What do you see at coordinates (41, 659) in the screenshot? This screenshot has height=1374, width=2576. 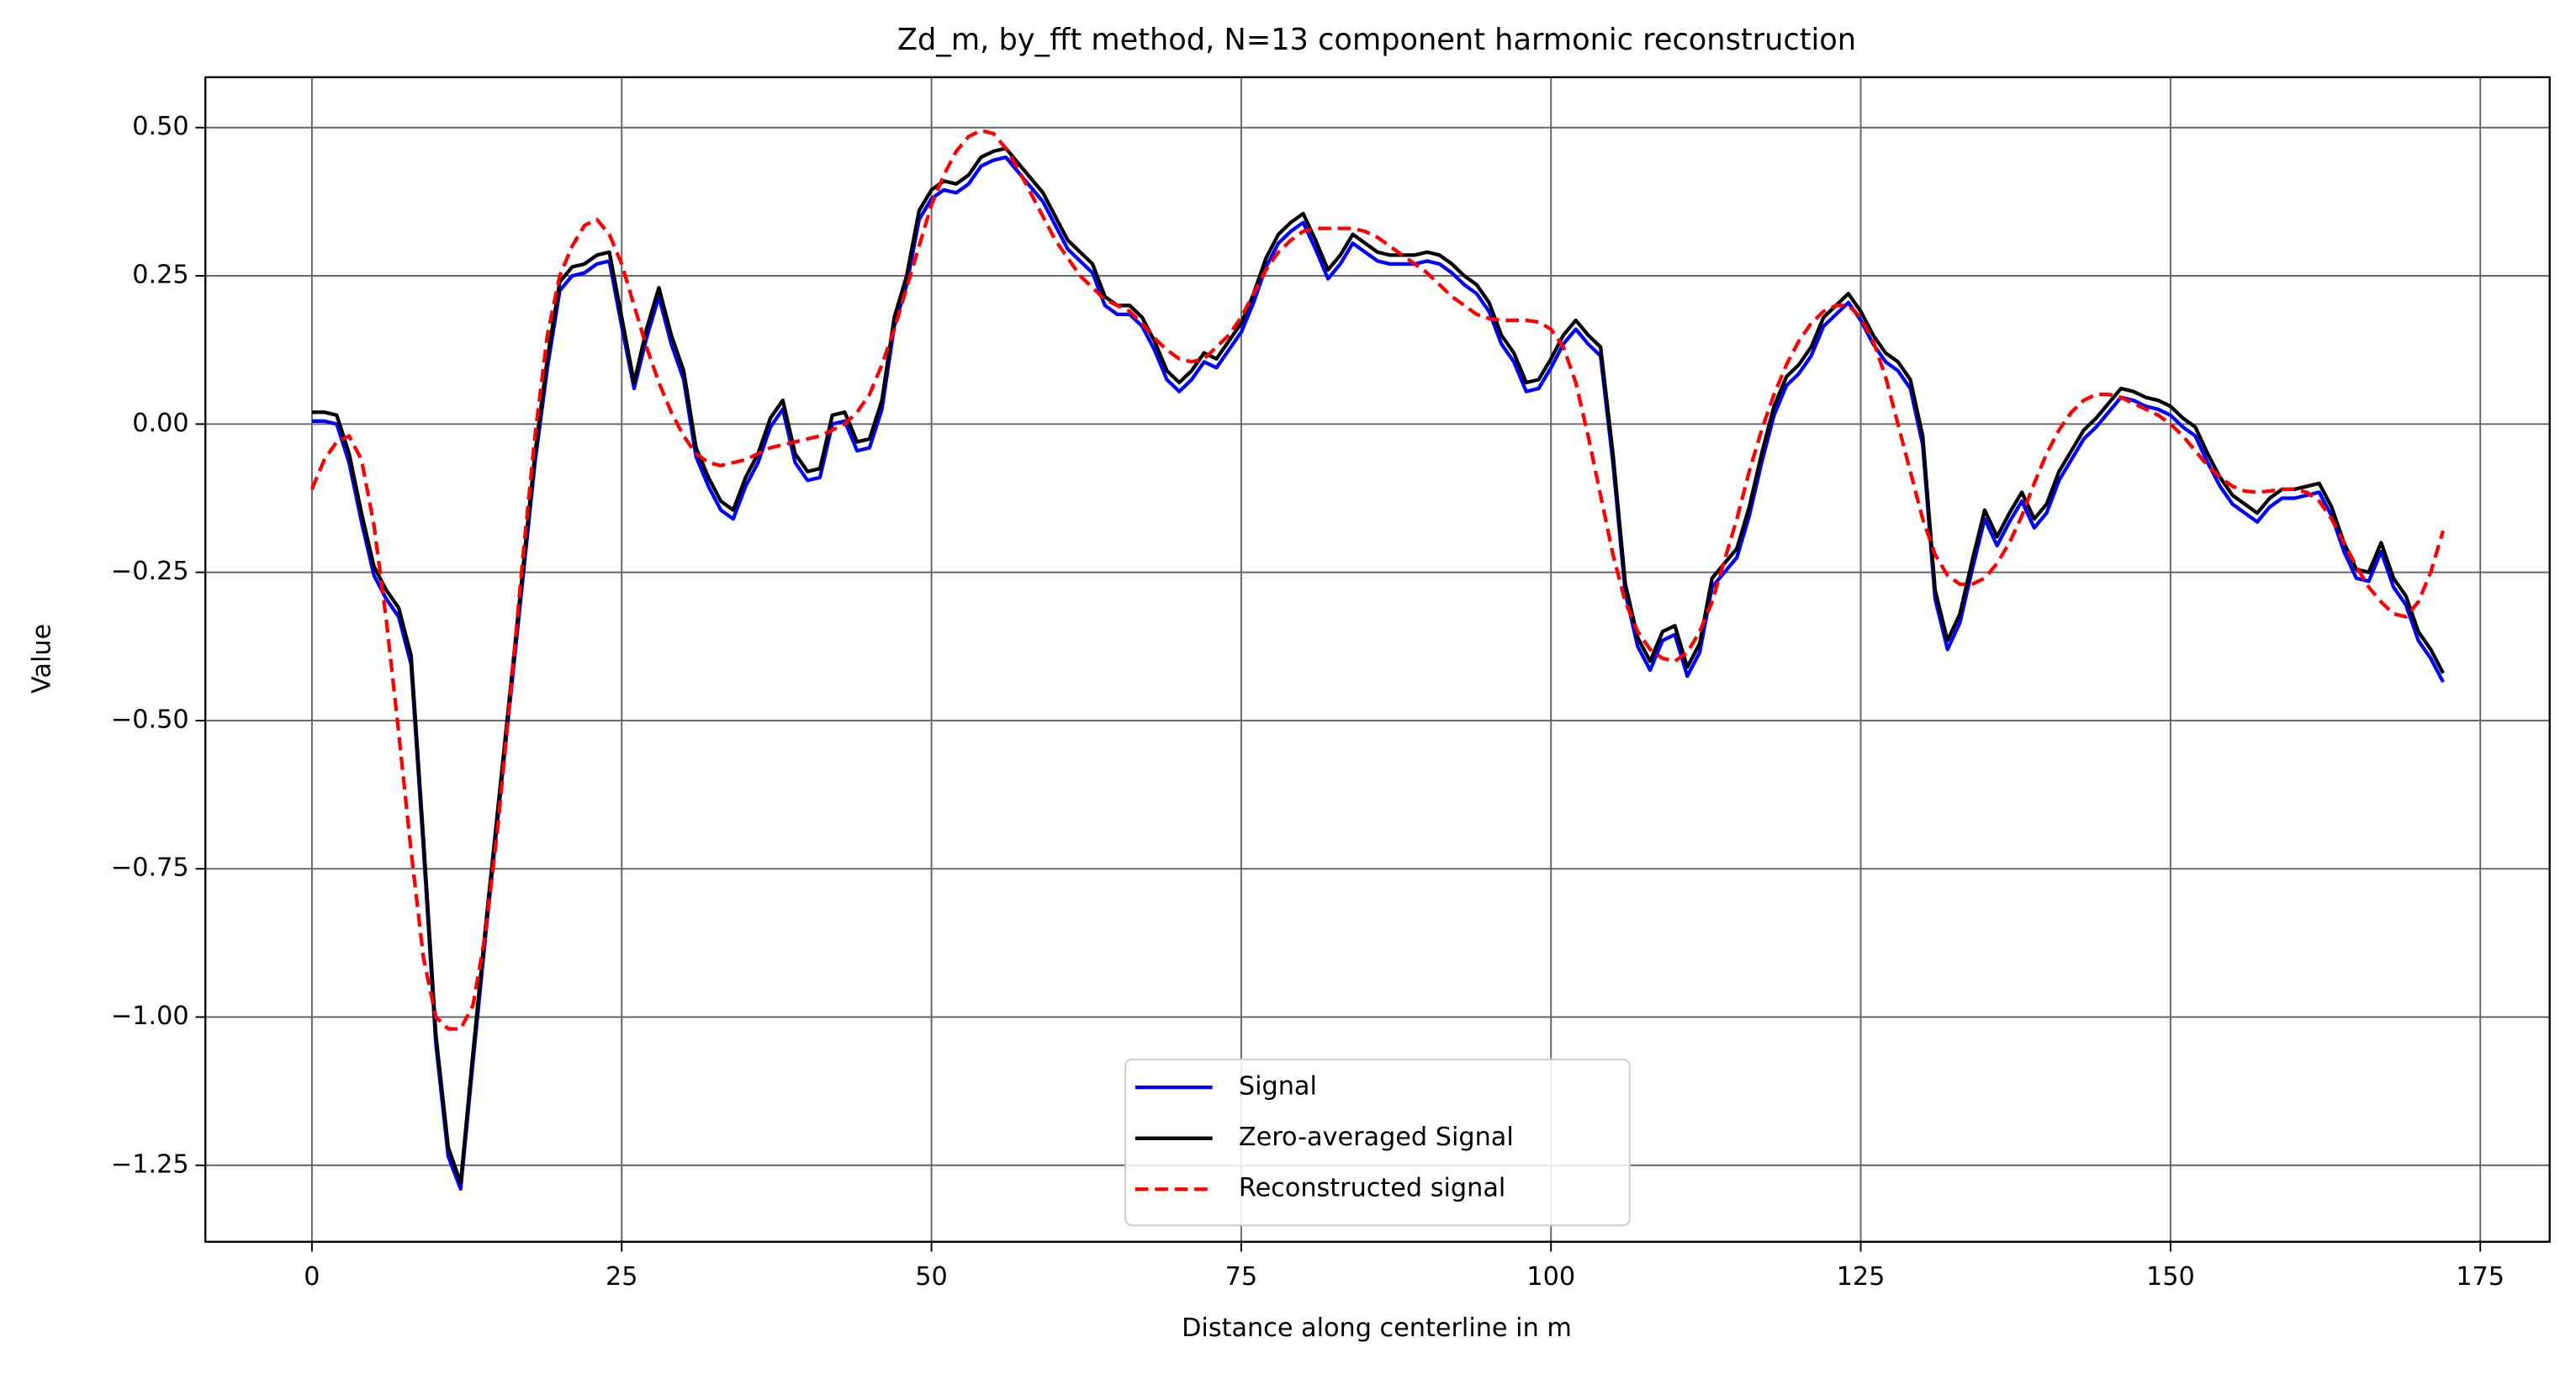 I see `y-axis-label: Value` at bounding box center [41, 659].